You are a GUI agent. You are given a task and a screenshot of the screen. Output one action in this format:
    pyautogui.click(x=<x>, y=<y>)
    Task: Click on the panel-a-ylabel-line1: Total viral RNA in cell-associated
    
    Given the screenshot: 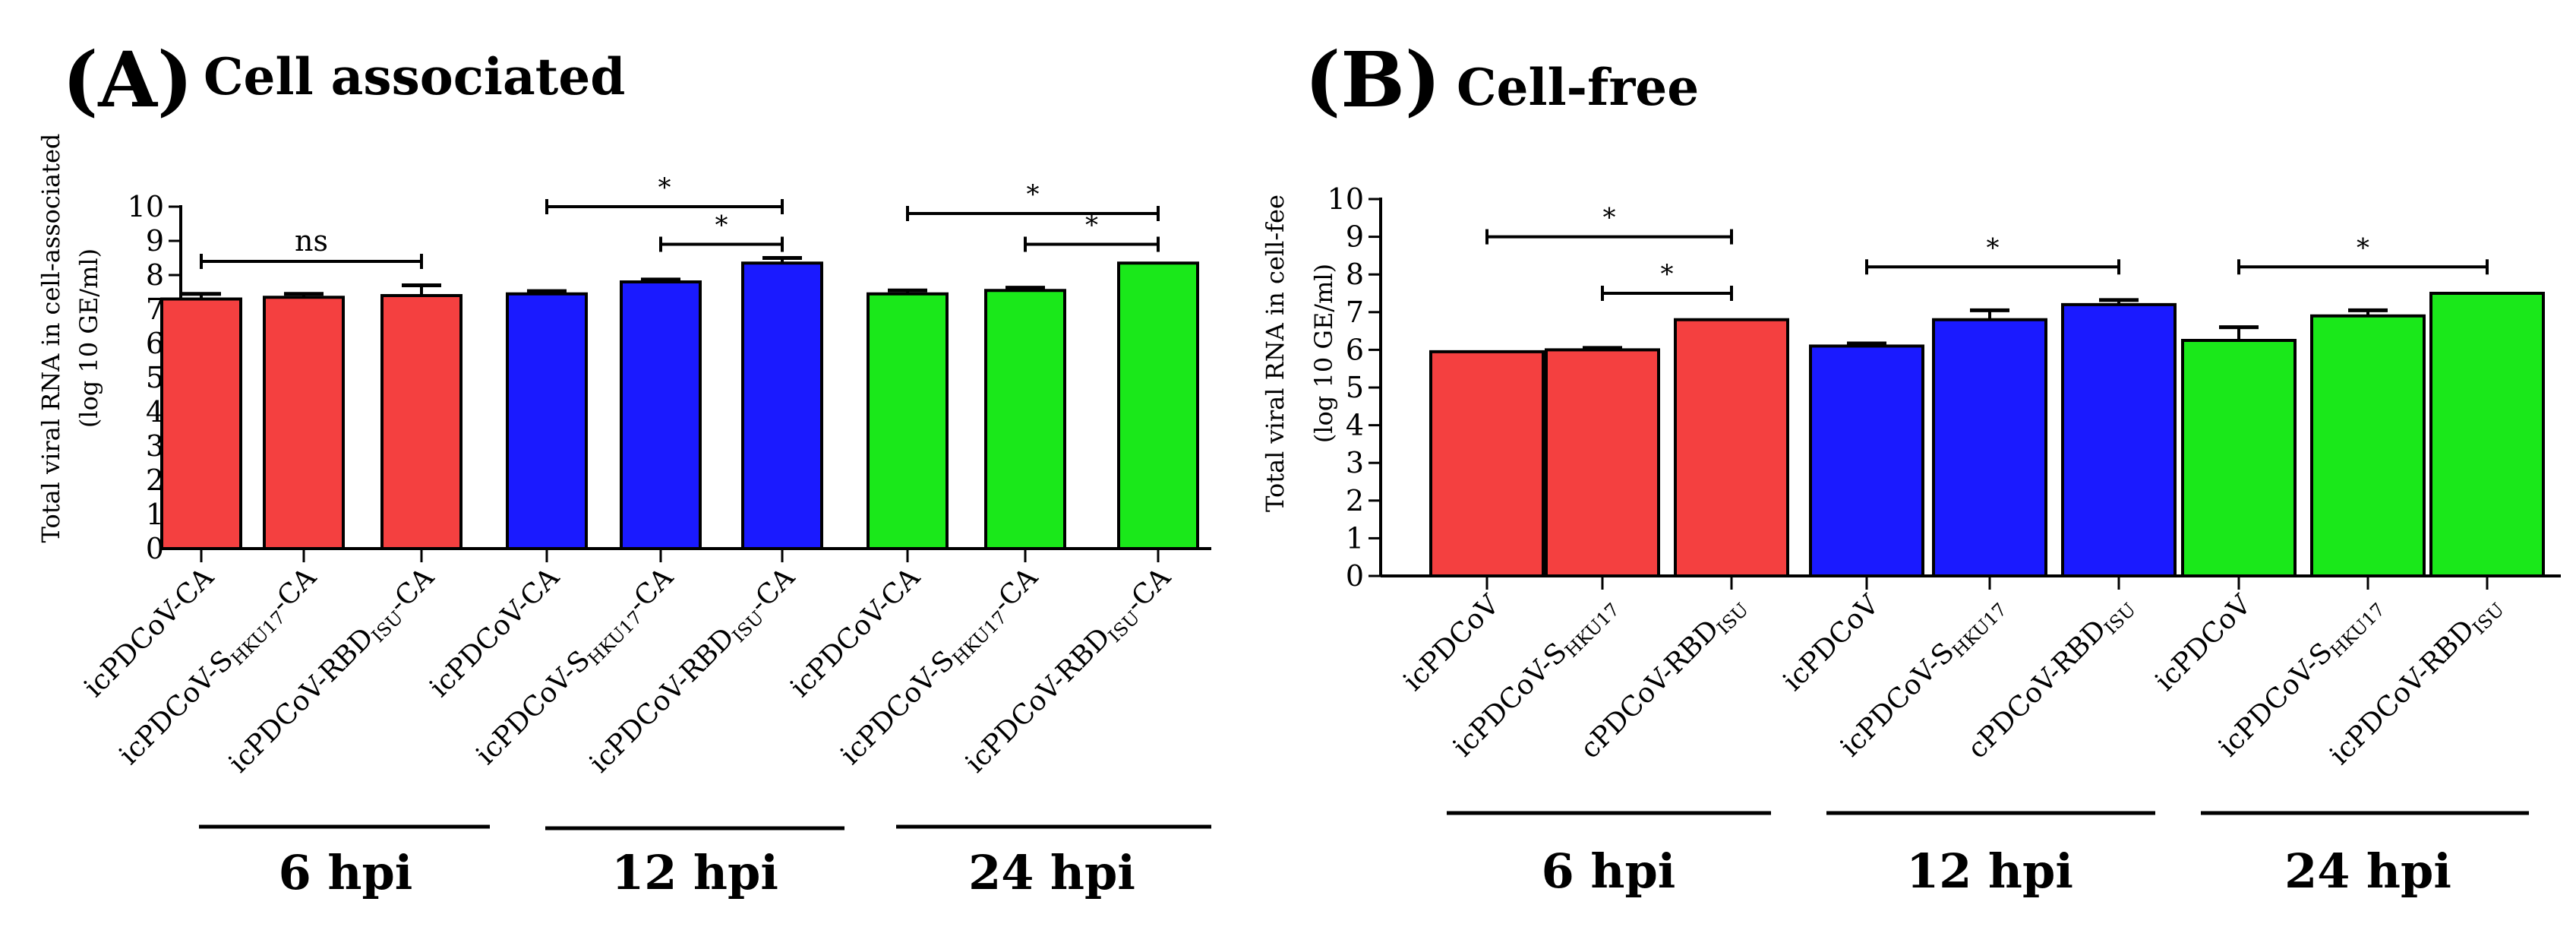 What is the action you would take?
    pyautogui.click(x=51, y=338)
    